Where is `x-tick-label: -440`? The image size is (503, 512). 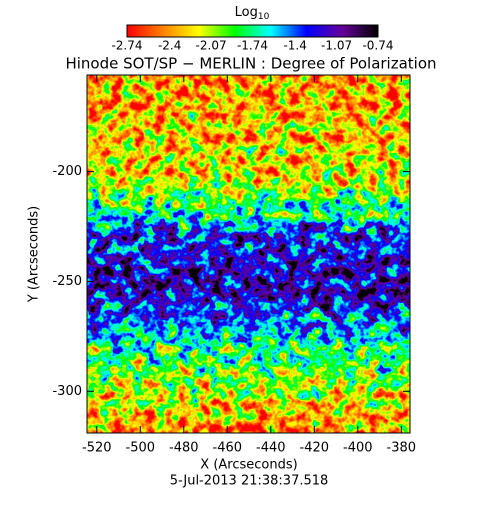
x-tick-label: -440 is located at coordinates (271, 448).